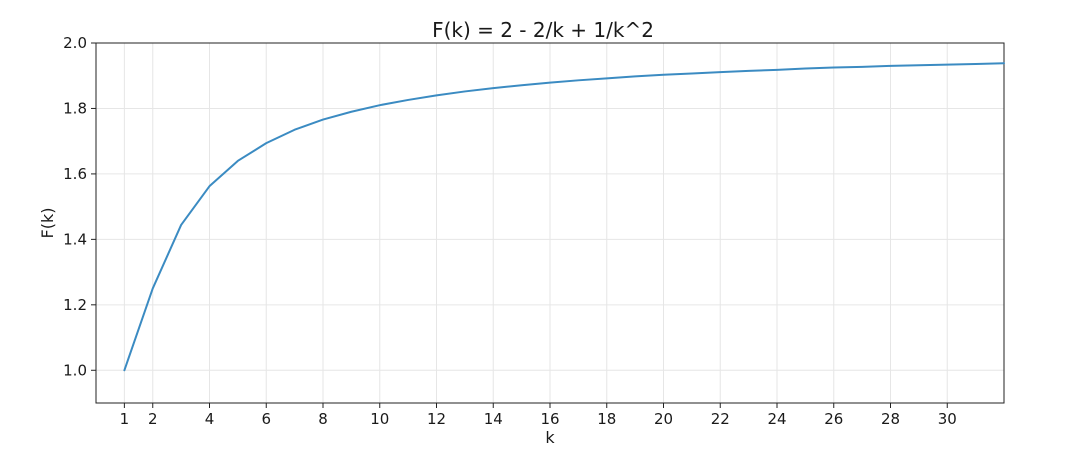 The width and height of the screenshot is (1080, 460). I want to click on y-tick-label: 1.8, so click(75, 108).